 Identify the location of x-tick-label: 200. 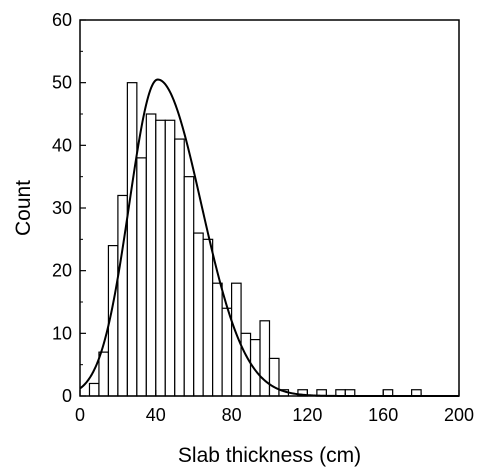
(459, 415).